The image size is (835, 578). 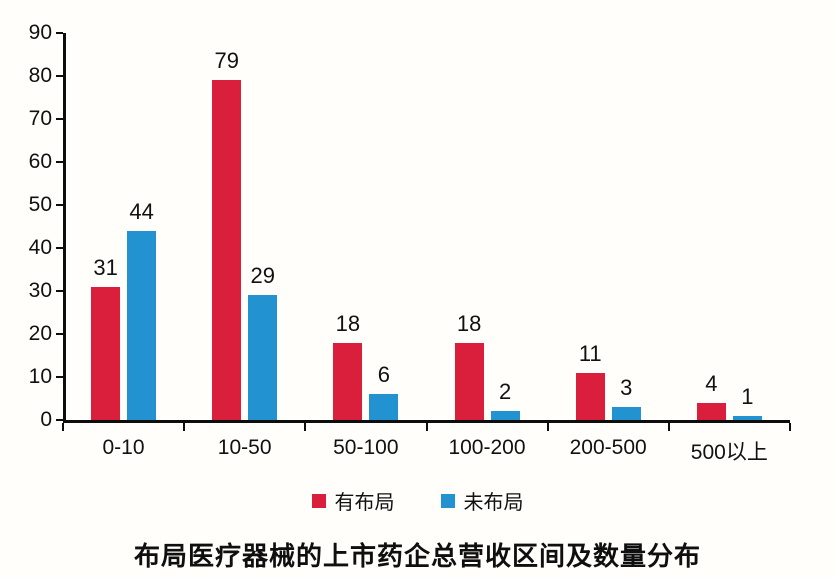 I want to click on bar-value-label: 3, so click(x=626, y=388).